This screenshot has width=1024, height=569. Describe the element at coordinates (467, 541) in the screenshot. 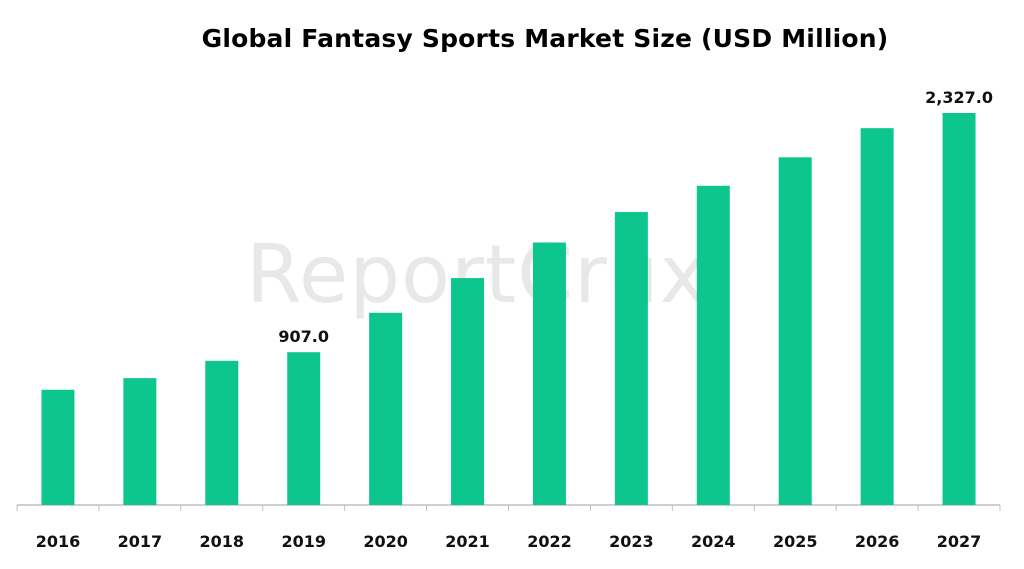

I see `x-tick-label: 2021` at that location.